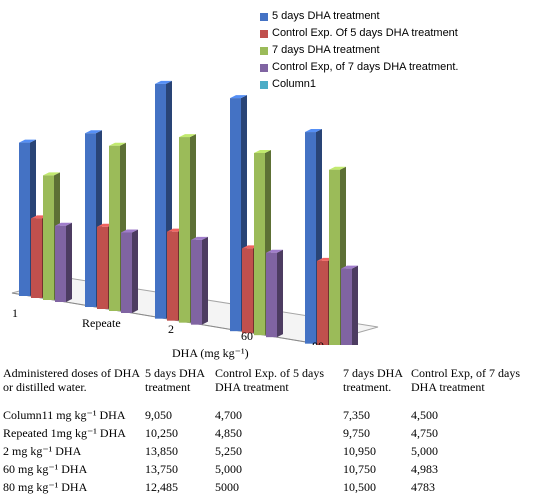 This screenshot has height=496, width=559. What do you see at coordinates (273, 487) in the screenshot?
I see `table-row: 80 mg kg⁻¹ DHA 12,485 5000 10,500 4783` at bounding box center [273, 487].